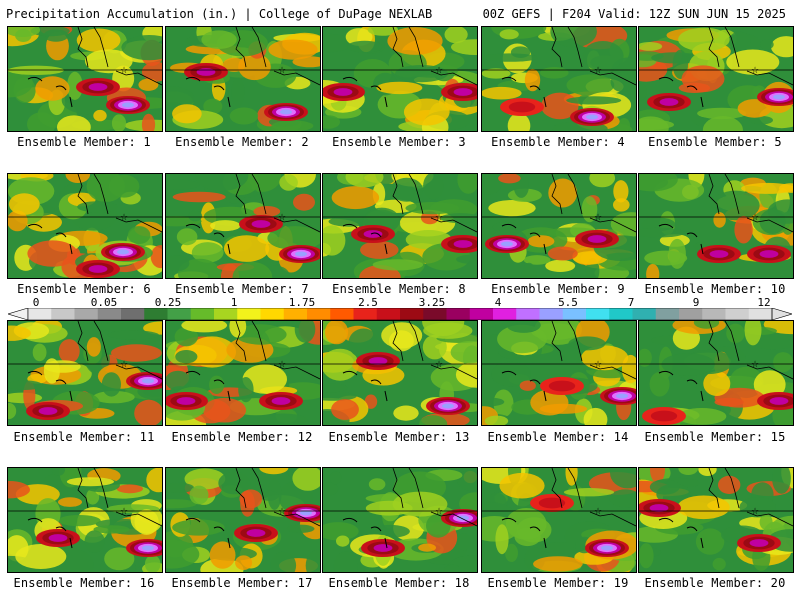 This screenshot has height=600, width=800. I want to click on colorbar-tick-label: 0, so click(36, 302).